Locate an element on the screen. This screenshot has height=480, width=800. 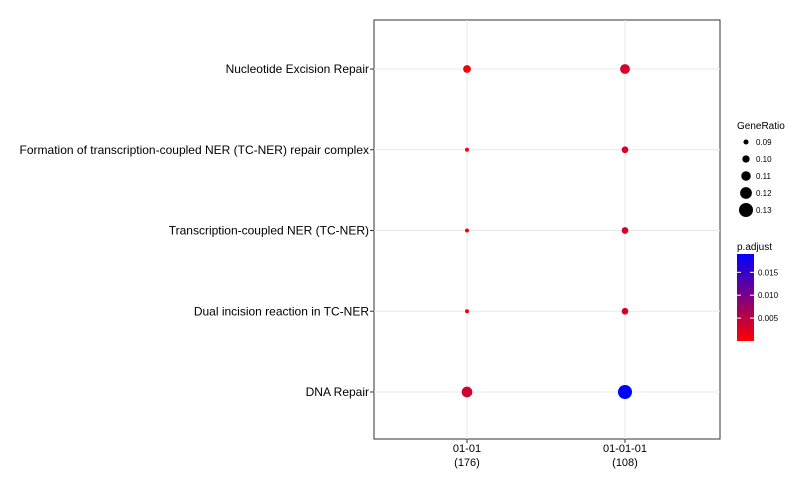
size-legend-title: GeneRatio is located at coordinates (761, 126).